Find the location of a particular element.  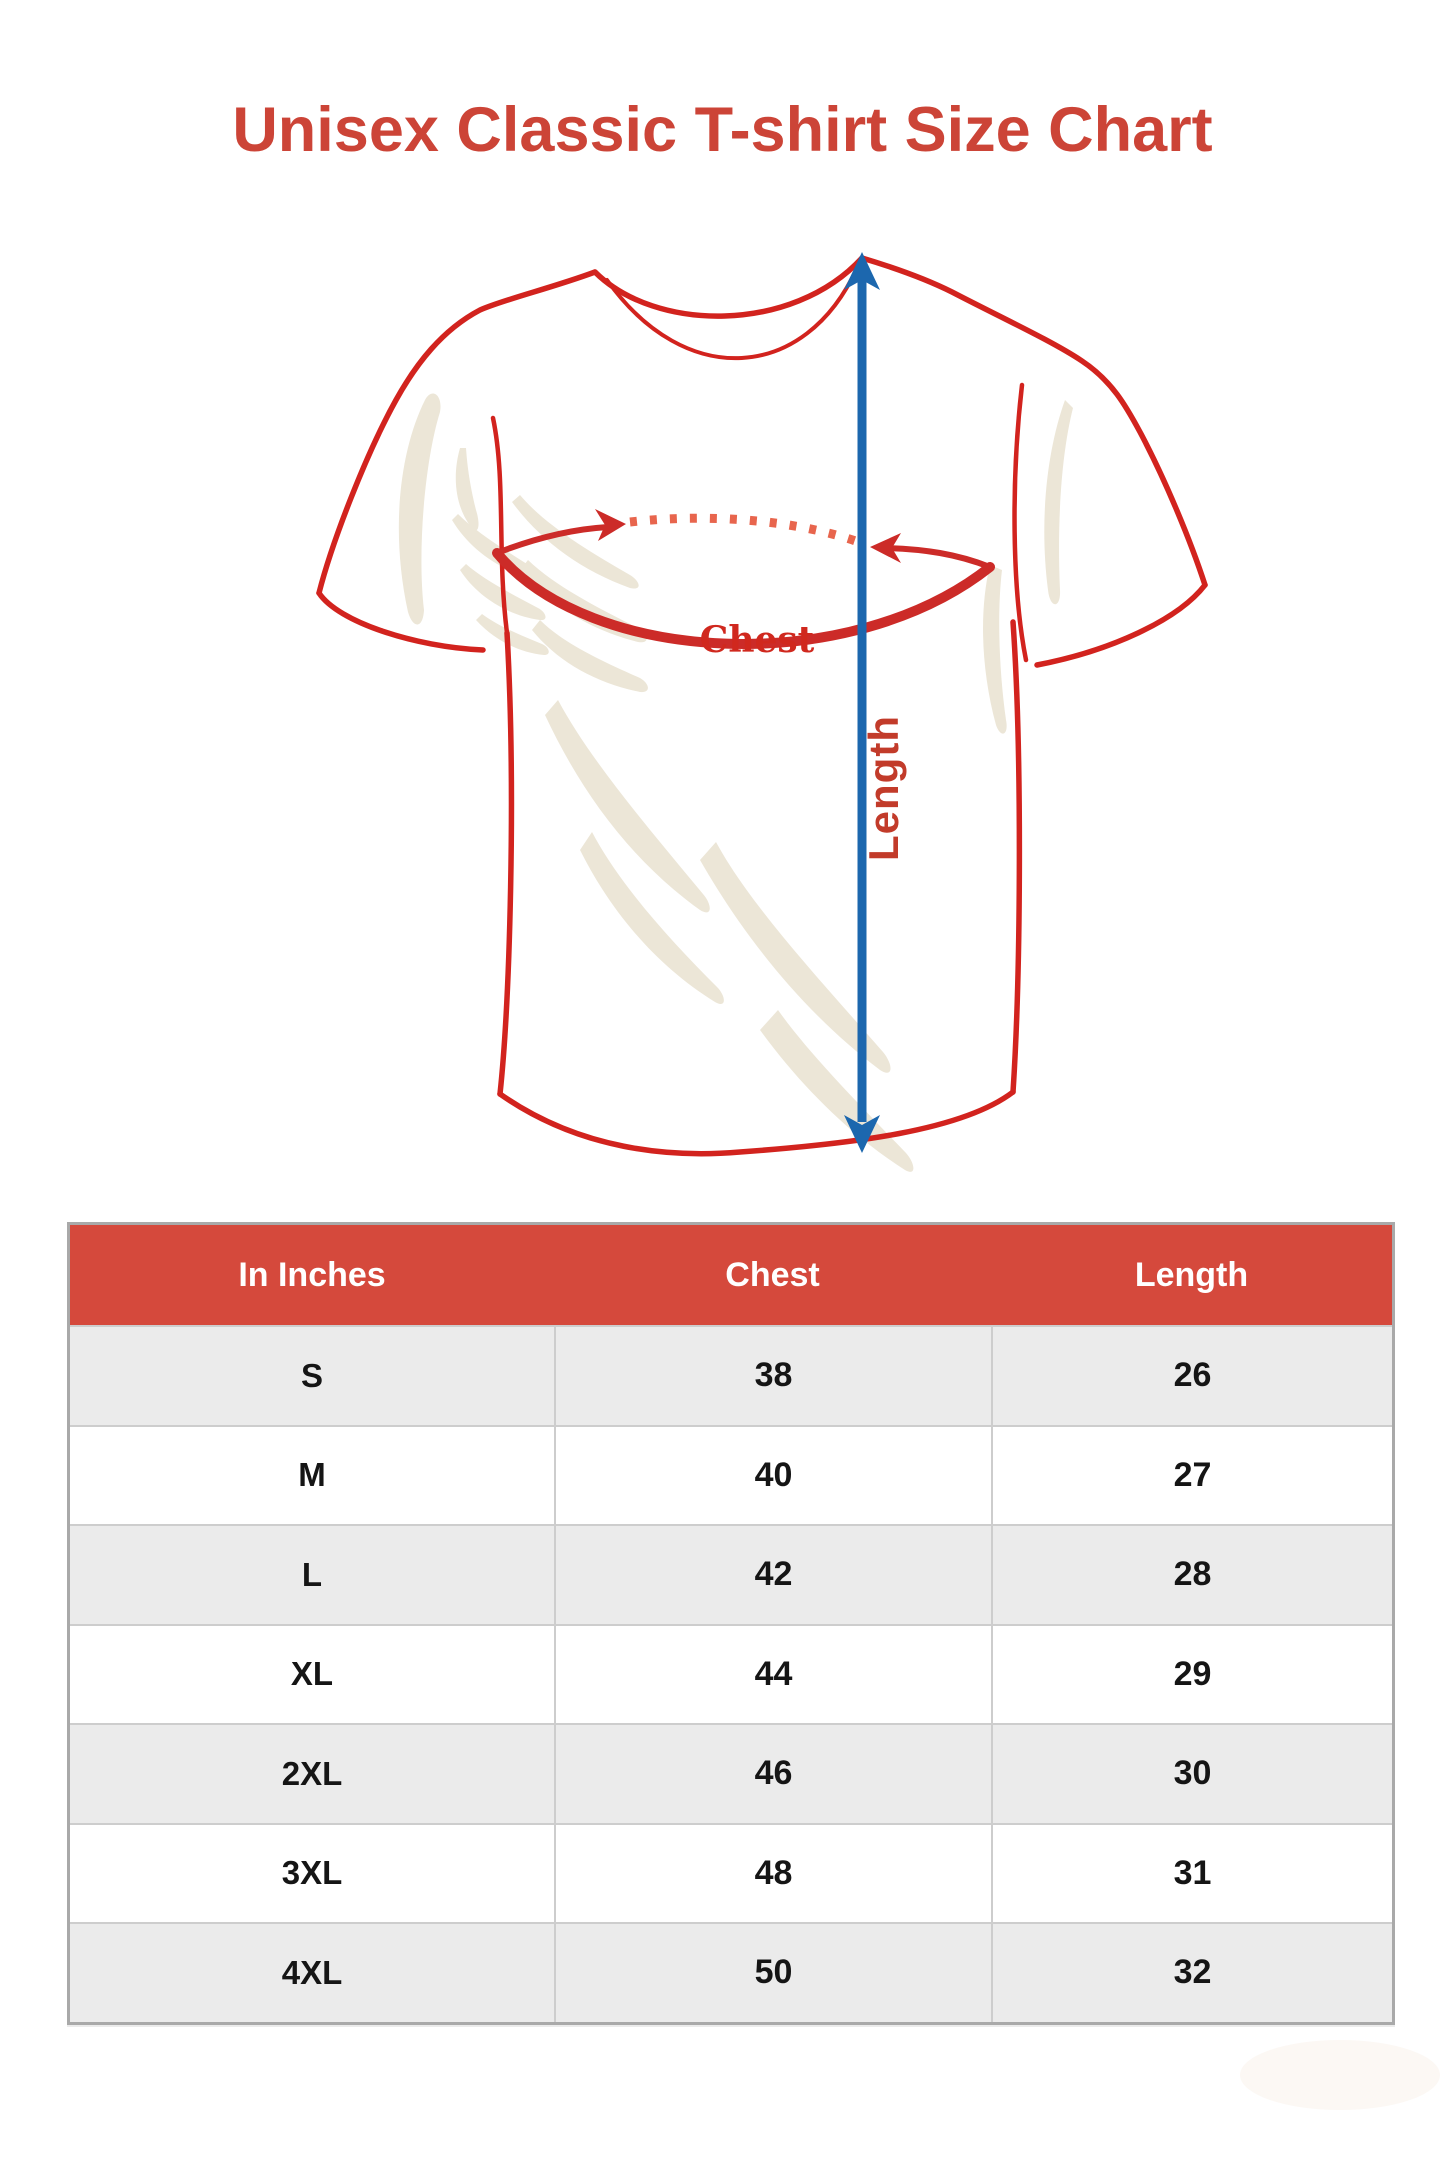

table-row: 3XL 48 31 is located at coordinates (731, 1872).